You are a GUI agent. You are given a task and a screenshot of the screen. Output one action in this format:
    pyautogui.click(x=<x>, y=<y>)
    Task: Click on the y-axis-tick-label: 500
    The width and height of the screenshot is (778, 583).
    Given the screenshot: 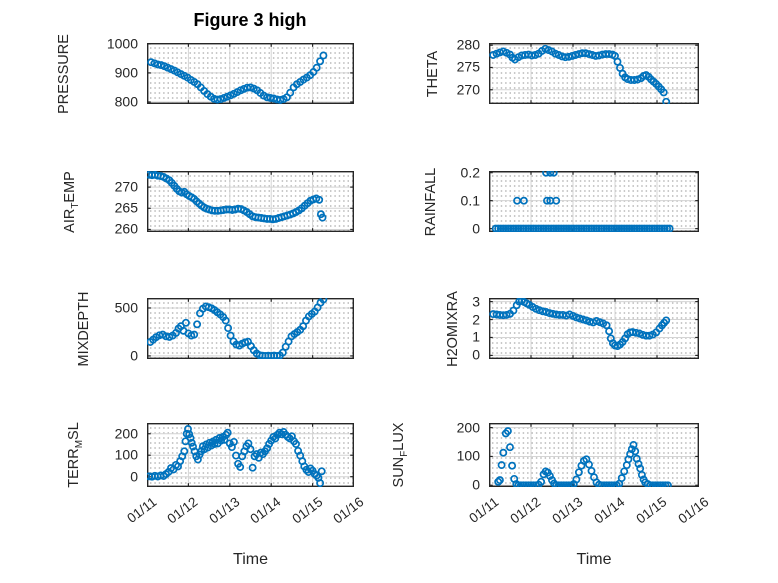 What is the action you would take?
    pyautogui.click(x=126, y=307)
    